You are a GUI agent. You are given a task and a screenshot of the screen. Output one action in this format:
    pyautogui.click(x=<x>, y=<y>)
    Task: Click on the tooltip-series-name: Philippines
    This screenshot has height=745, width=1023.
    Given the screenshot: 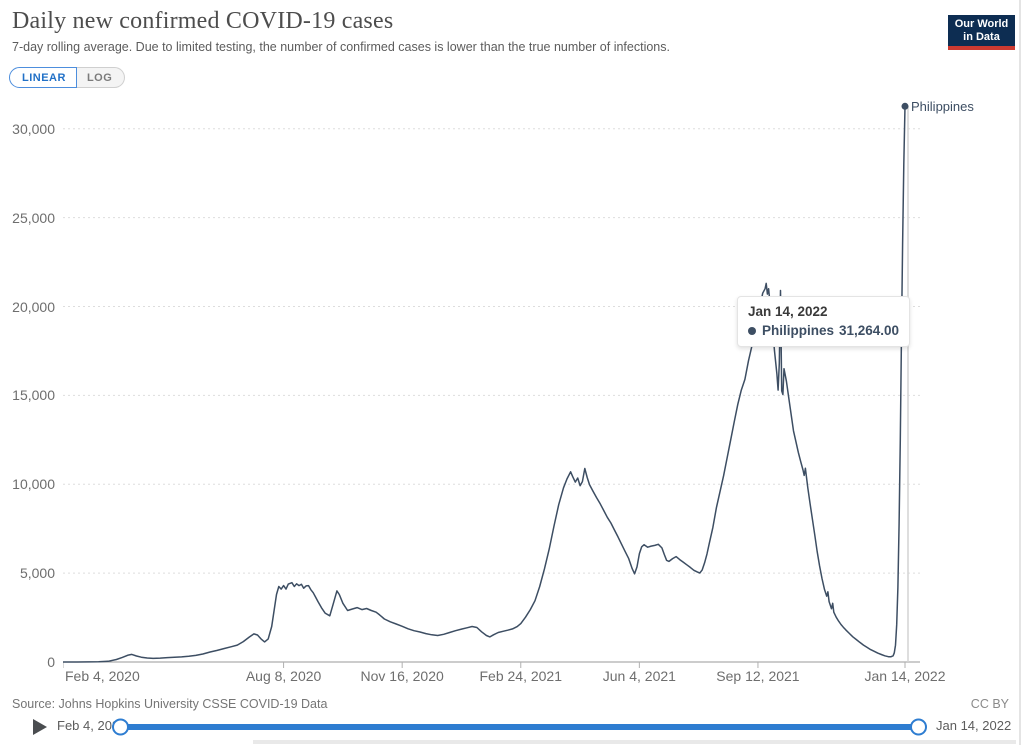 What is the action you would take?
    pyautogui.click(x=798, y=330)
    